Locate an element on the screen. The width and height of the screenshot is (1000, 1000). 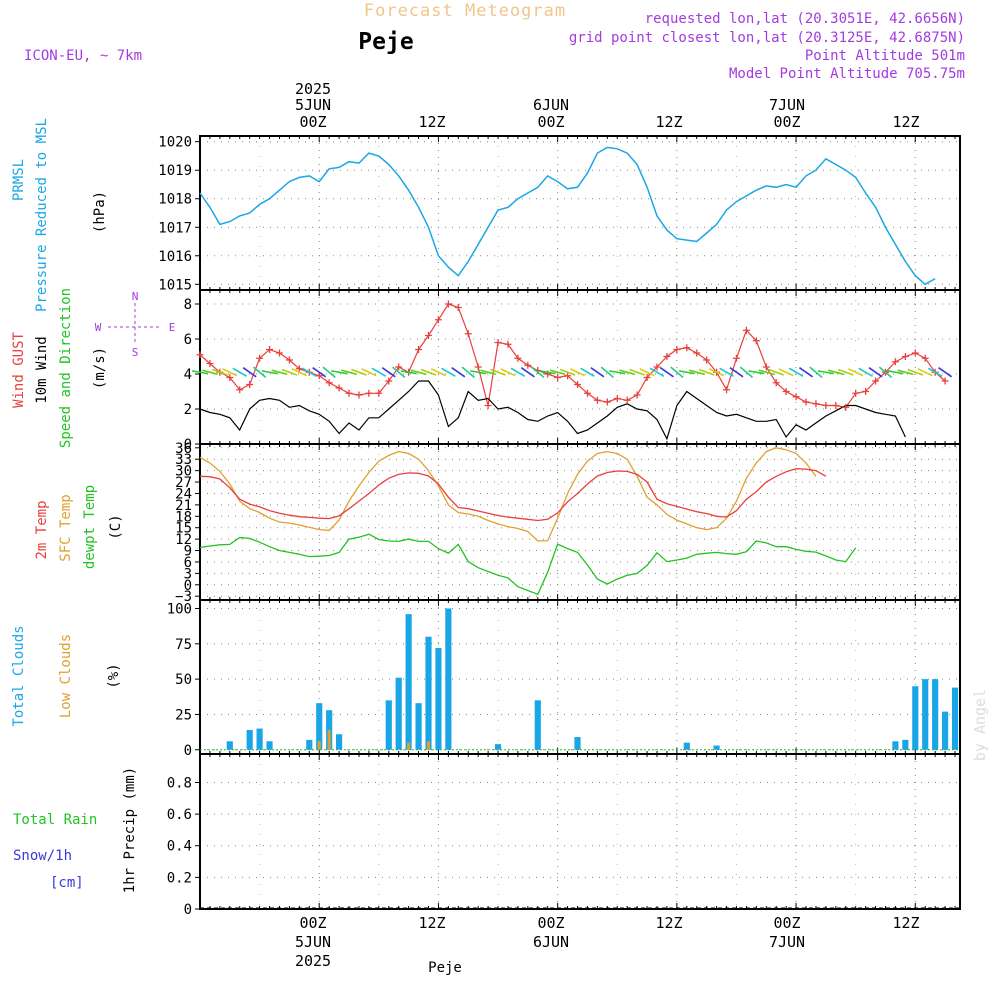
y-tick-label: 30 is located at coordinates (183, 472).